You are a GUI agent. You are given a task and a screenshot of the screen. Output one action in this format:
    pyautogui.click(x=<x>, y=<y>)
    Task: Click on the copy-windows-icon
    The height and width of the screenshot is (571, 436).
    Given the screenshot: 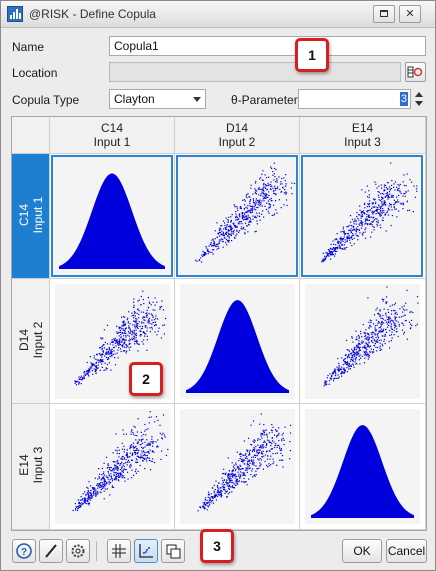 What is the action you would take?
    pyautogui.click(x=173, y=551)
    